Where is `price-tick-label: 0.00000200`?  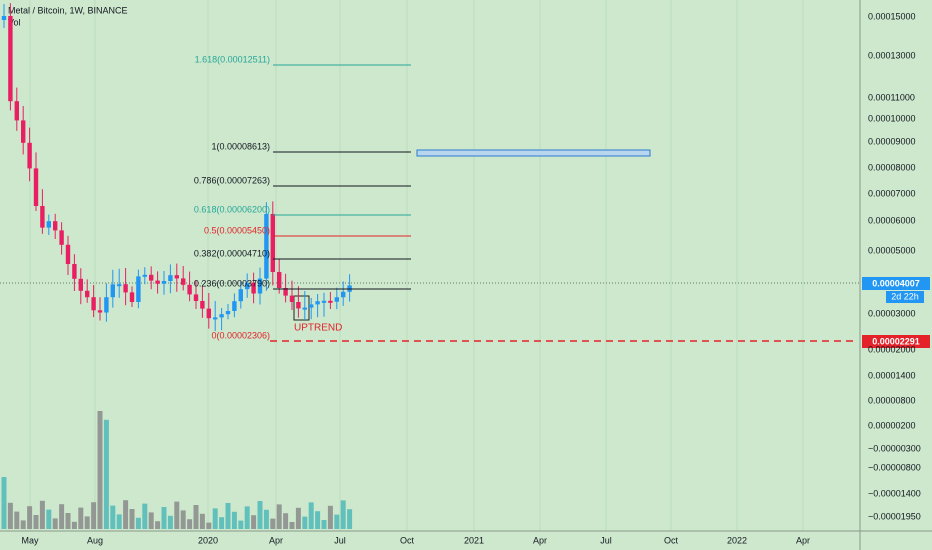 price-tick-label: 0.00000200 is located at coordinates (892, 425).